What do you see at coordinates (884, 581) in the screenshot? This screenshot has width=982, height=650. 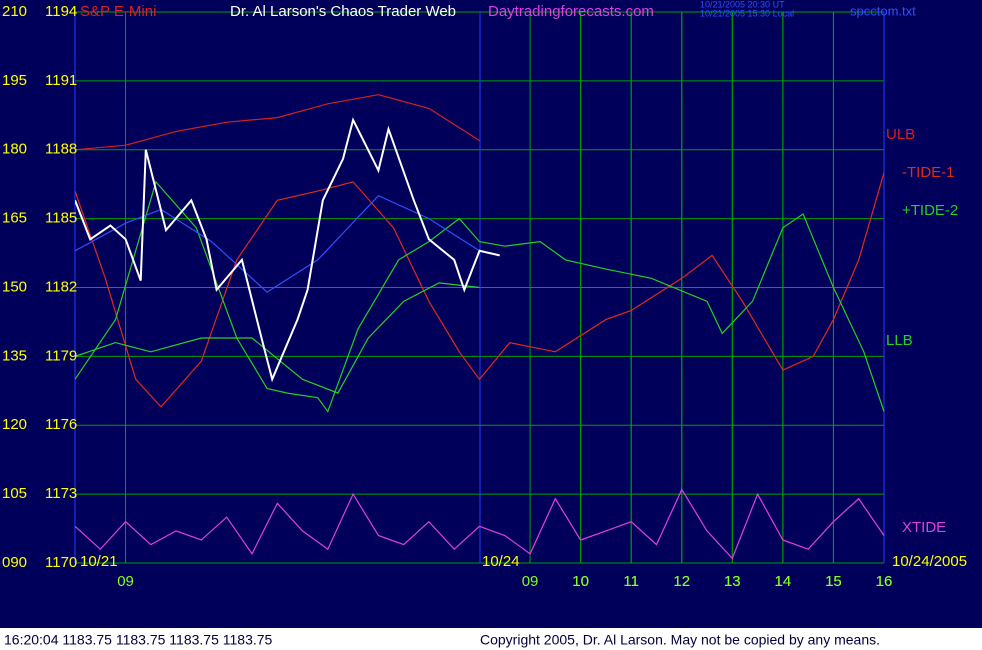 I see `x-tick-label: 16` at bounding box center [884, 581].